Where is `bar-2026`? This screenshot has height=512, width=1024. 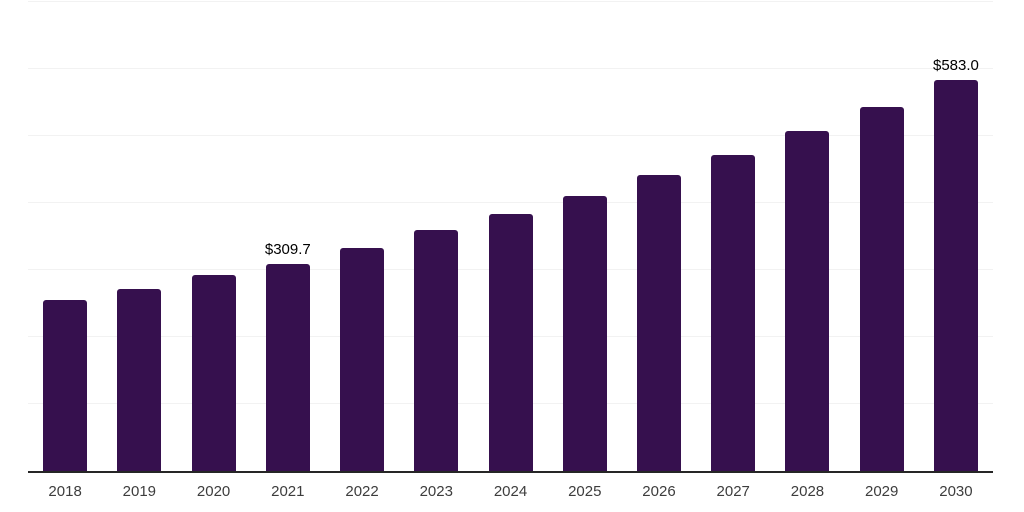
bar-2026 is located at coordinates (658, 322).